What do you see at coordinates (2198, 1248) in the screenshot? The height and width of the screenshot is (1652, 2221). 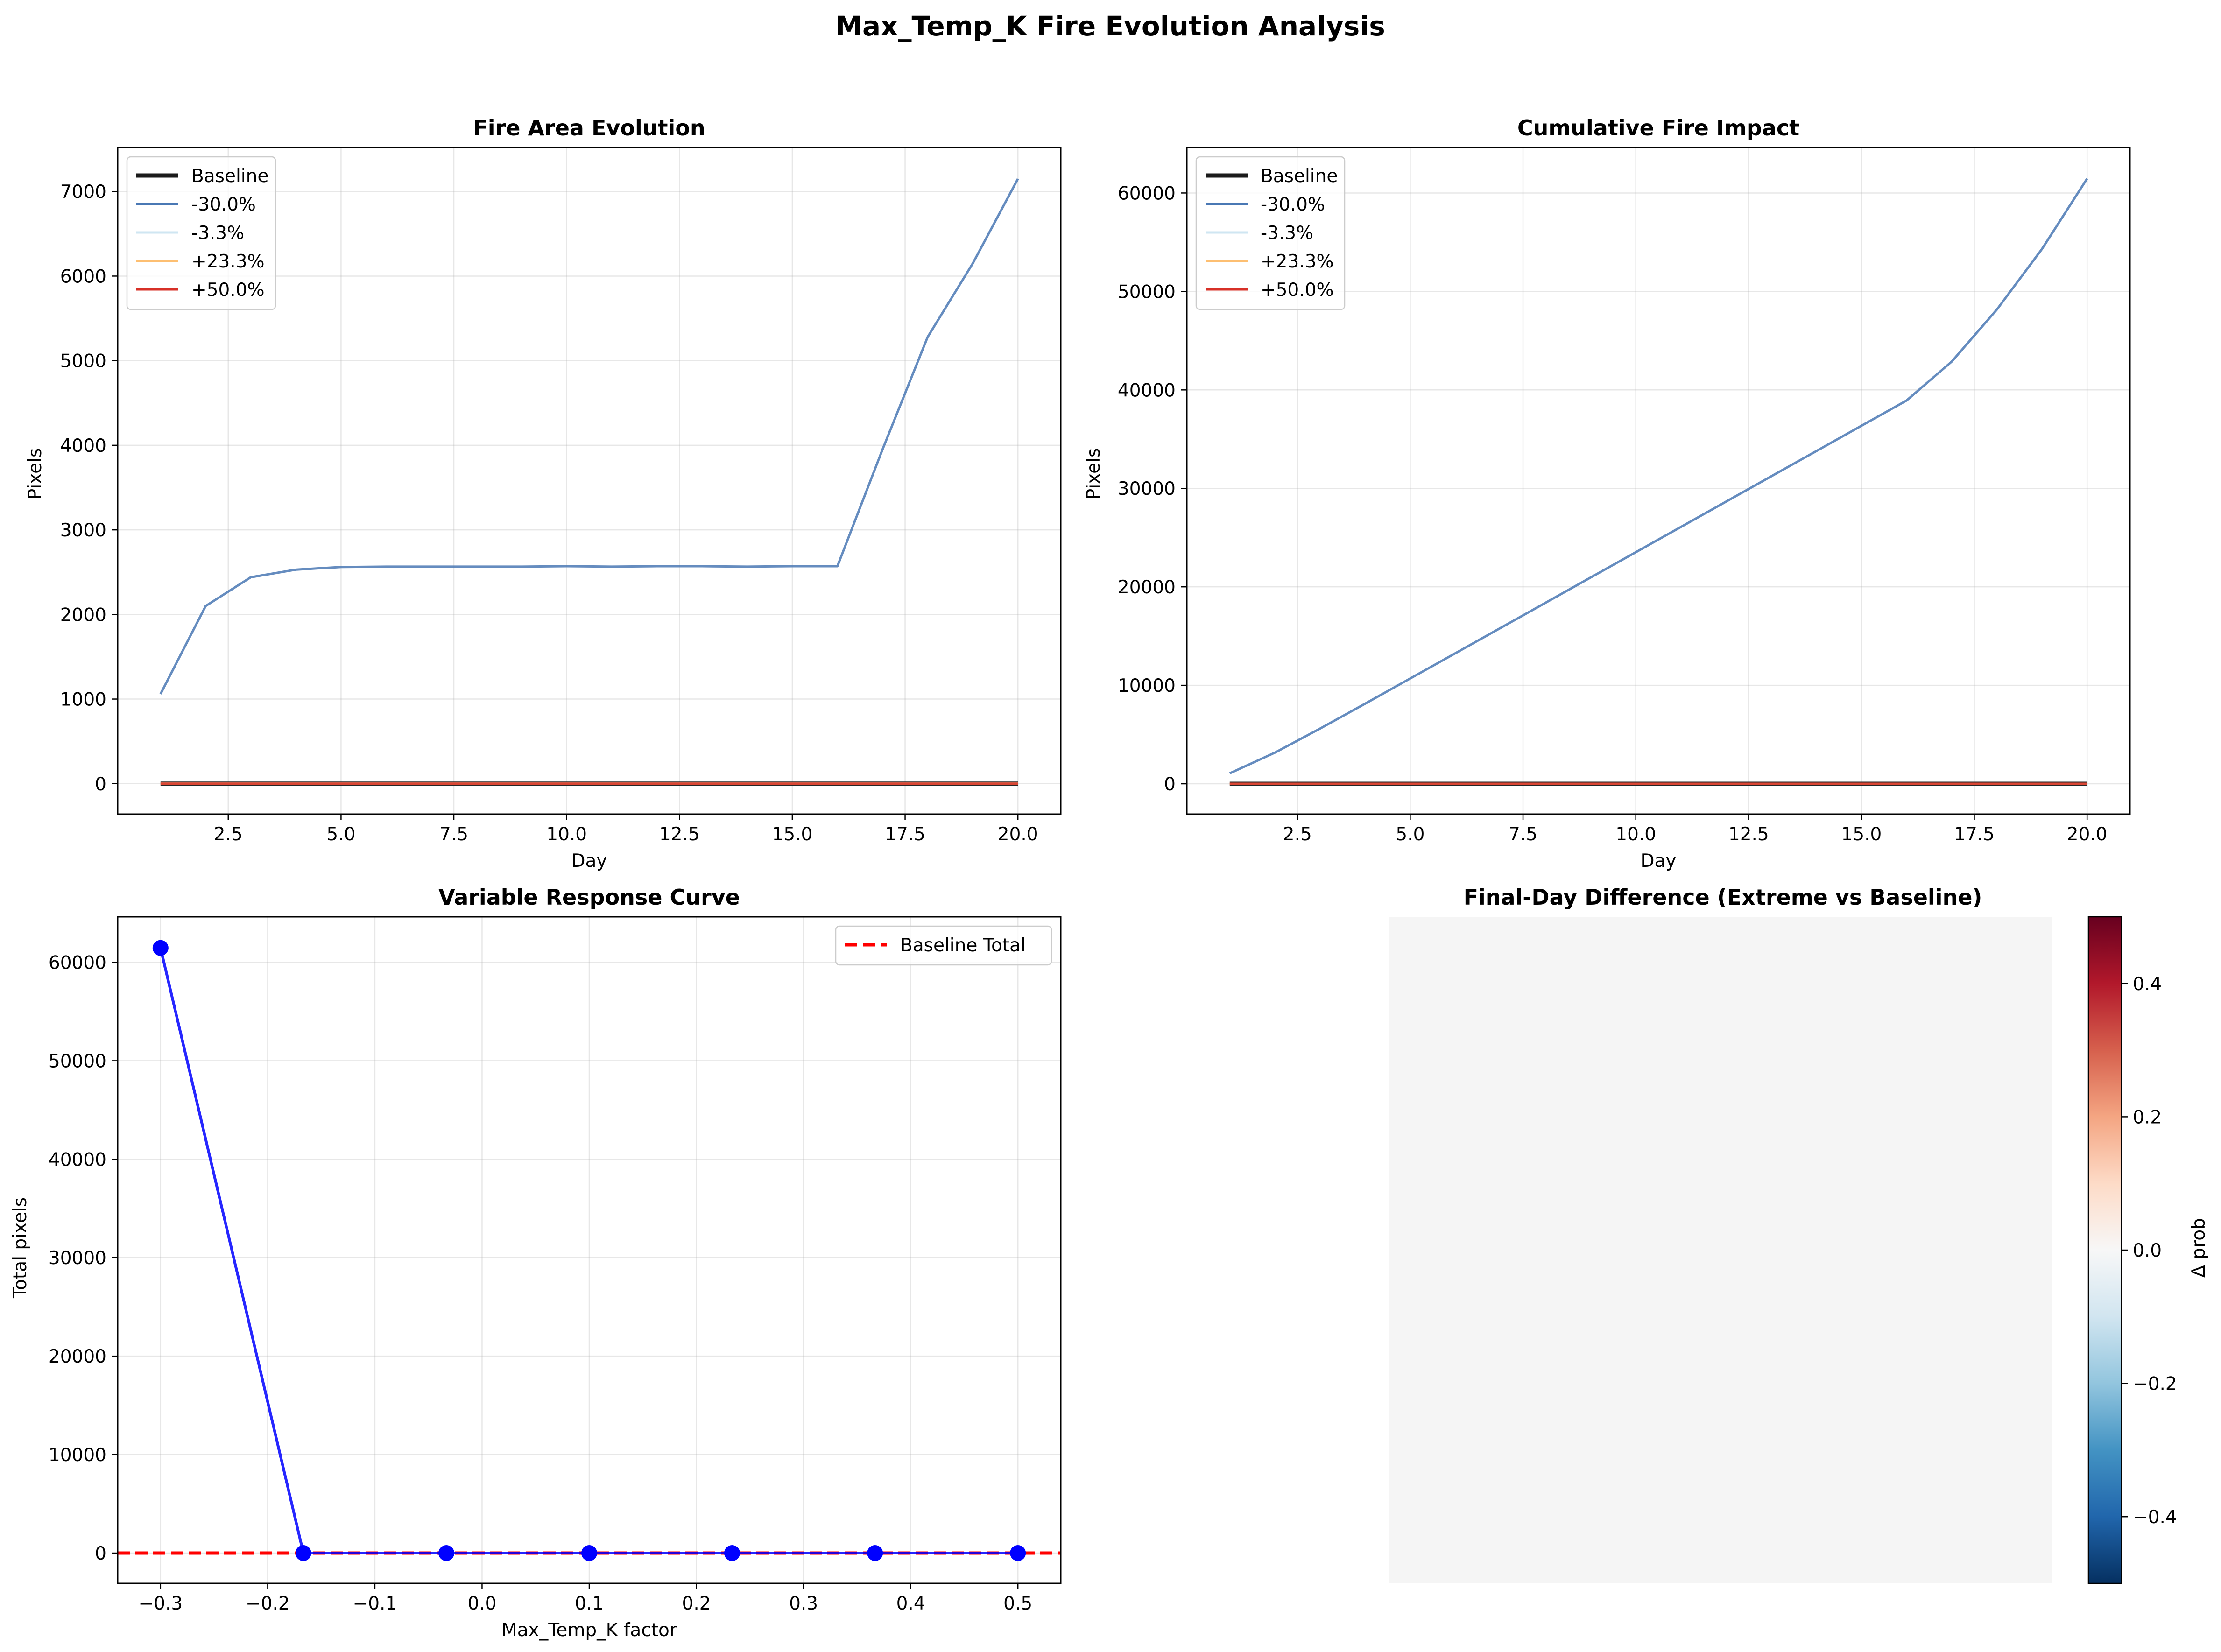 I see `colorbar-label: Δ prob` at bounding box center [2198, 1248].